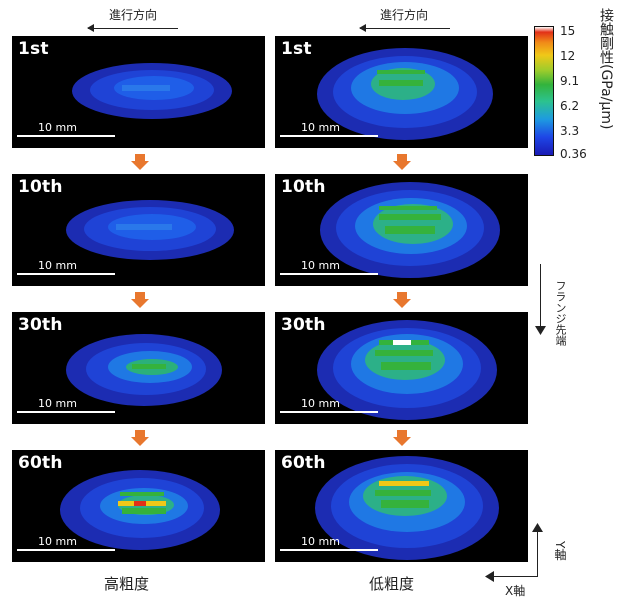 Image resolution: width=619 pixels, height=599 pixels. Describe the element at coordinates (515, 576) in the screenshot. I see `x-axis-arrow-line` at that location.